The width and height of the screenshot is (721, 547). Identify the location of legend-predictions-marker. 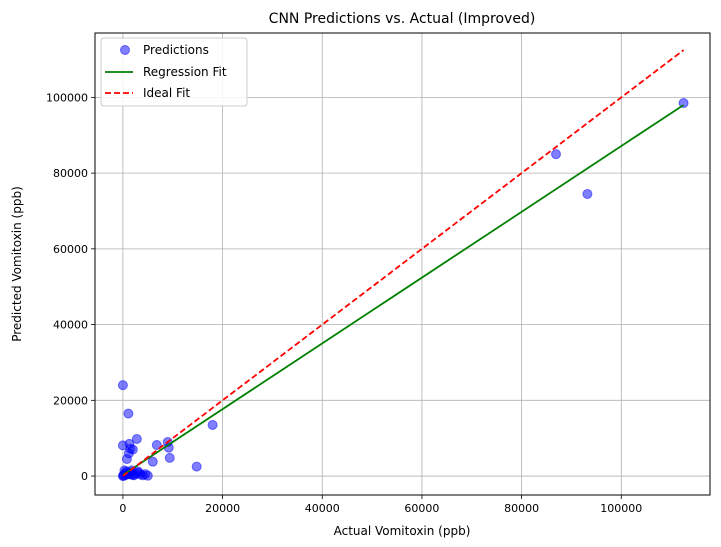
(125, 50).